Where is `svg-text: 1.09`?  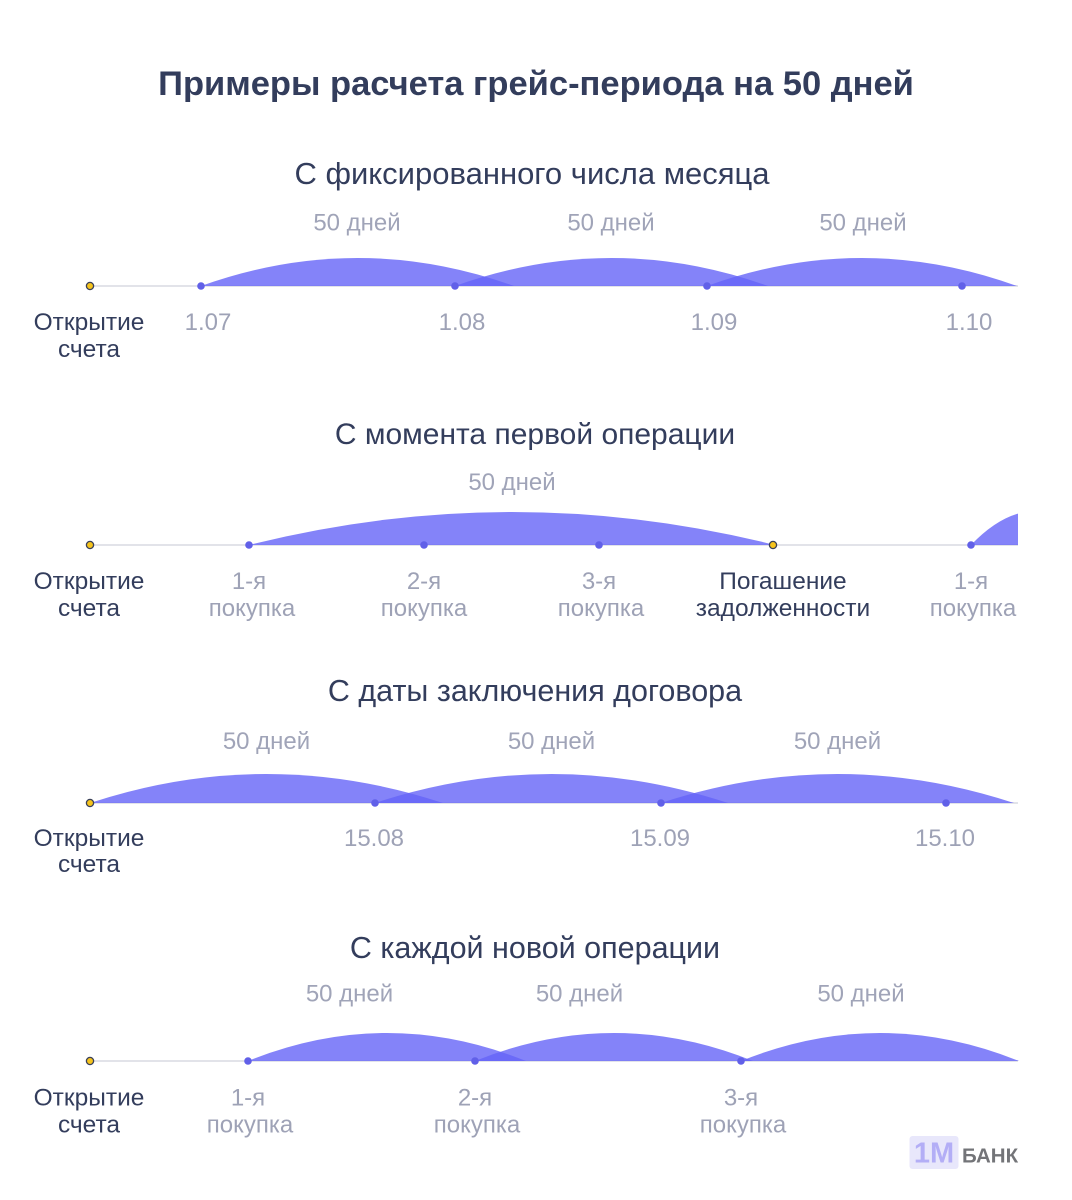
svg-text: 1.09 is located at coordinates (714, 322).